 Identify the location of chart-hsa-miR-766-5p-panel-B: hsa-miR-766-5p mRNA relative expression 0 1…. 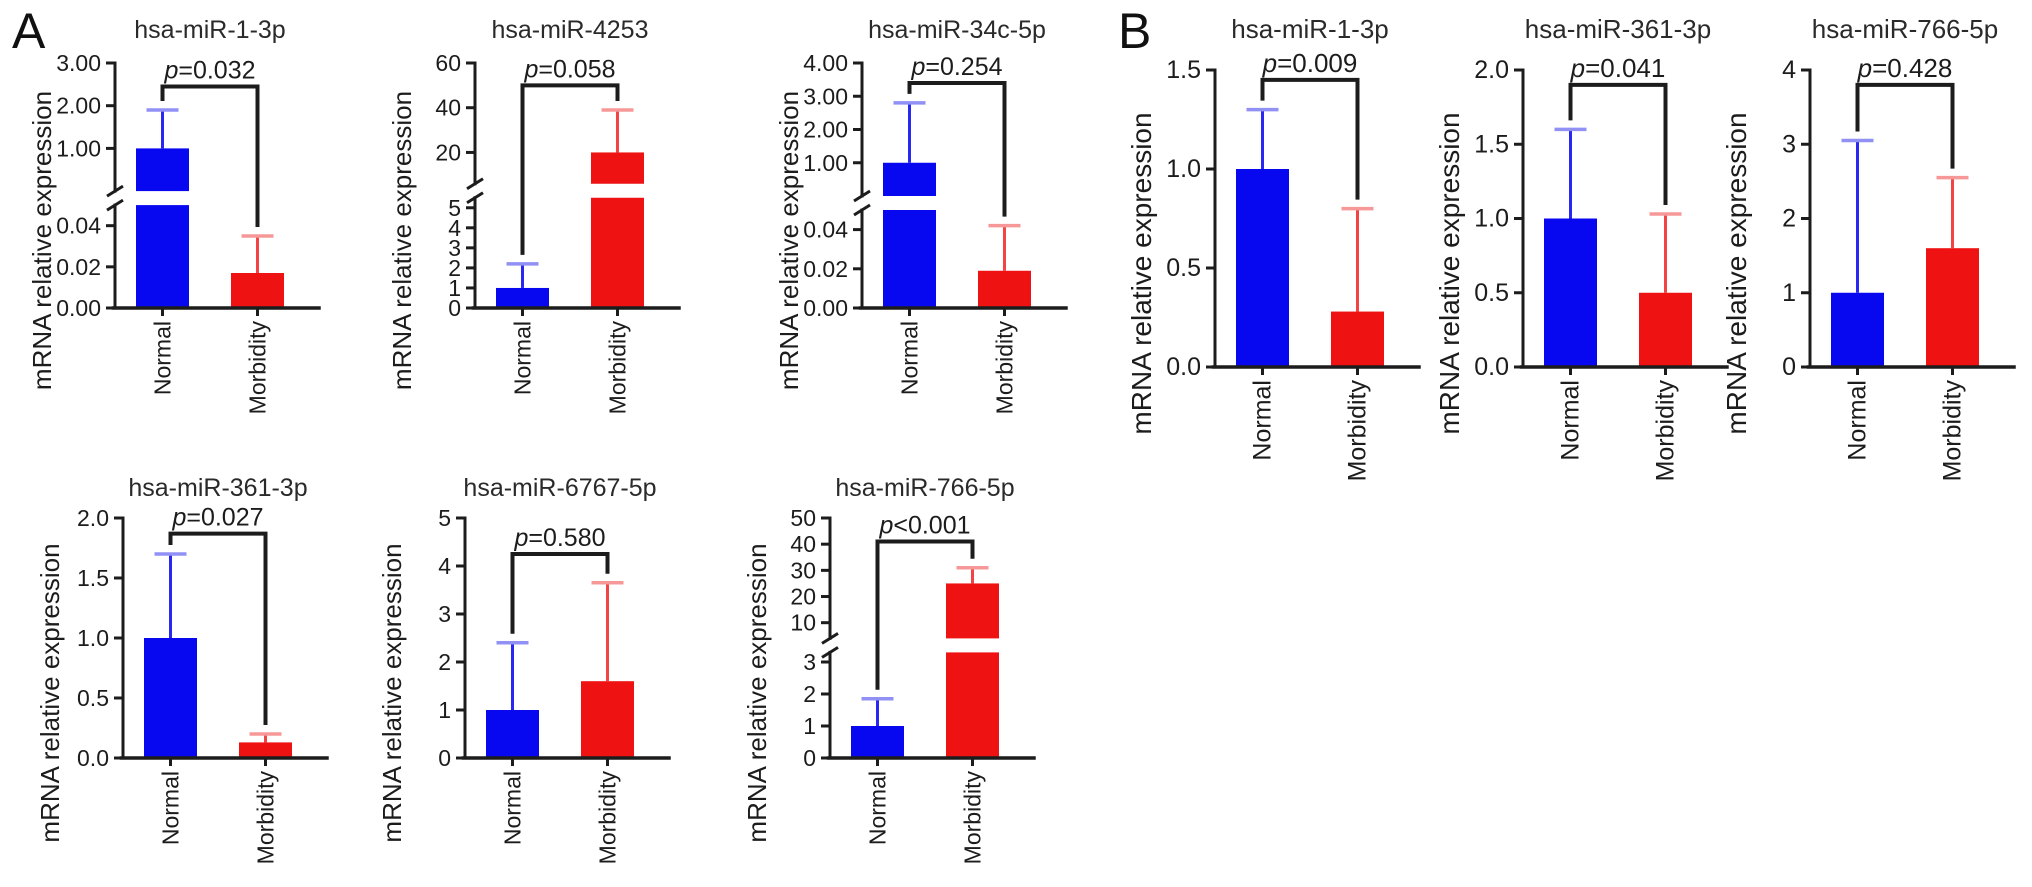
(1876, 258).